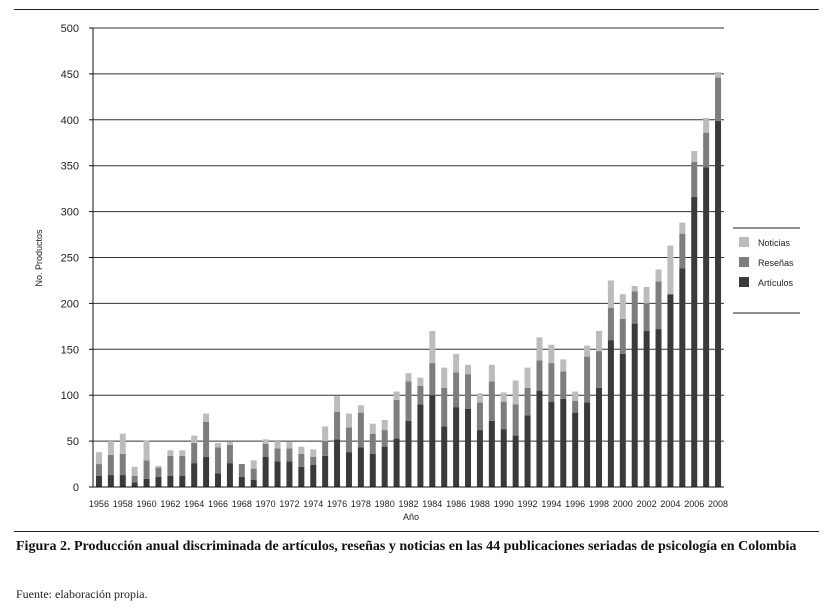 Image resolution: width=829 pixels, height=615 pixels. Describe the element at coordinates (575, 504) in the screenshot. I see `x-tick-label: 1996` at that location.